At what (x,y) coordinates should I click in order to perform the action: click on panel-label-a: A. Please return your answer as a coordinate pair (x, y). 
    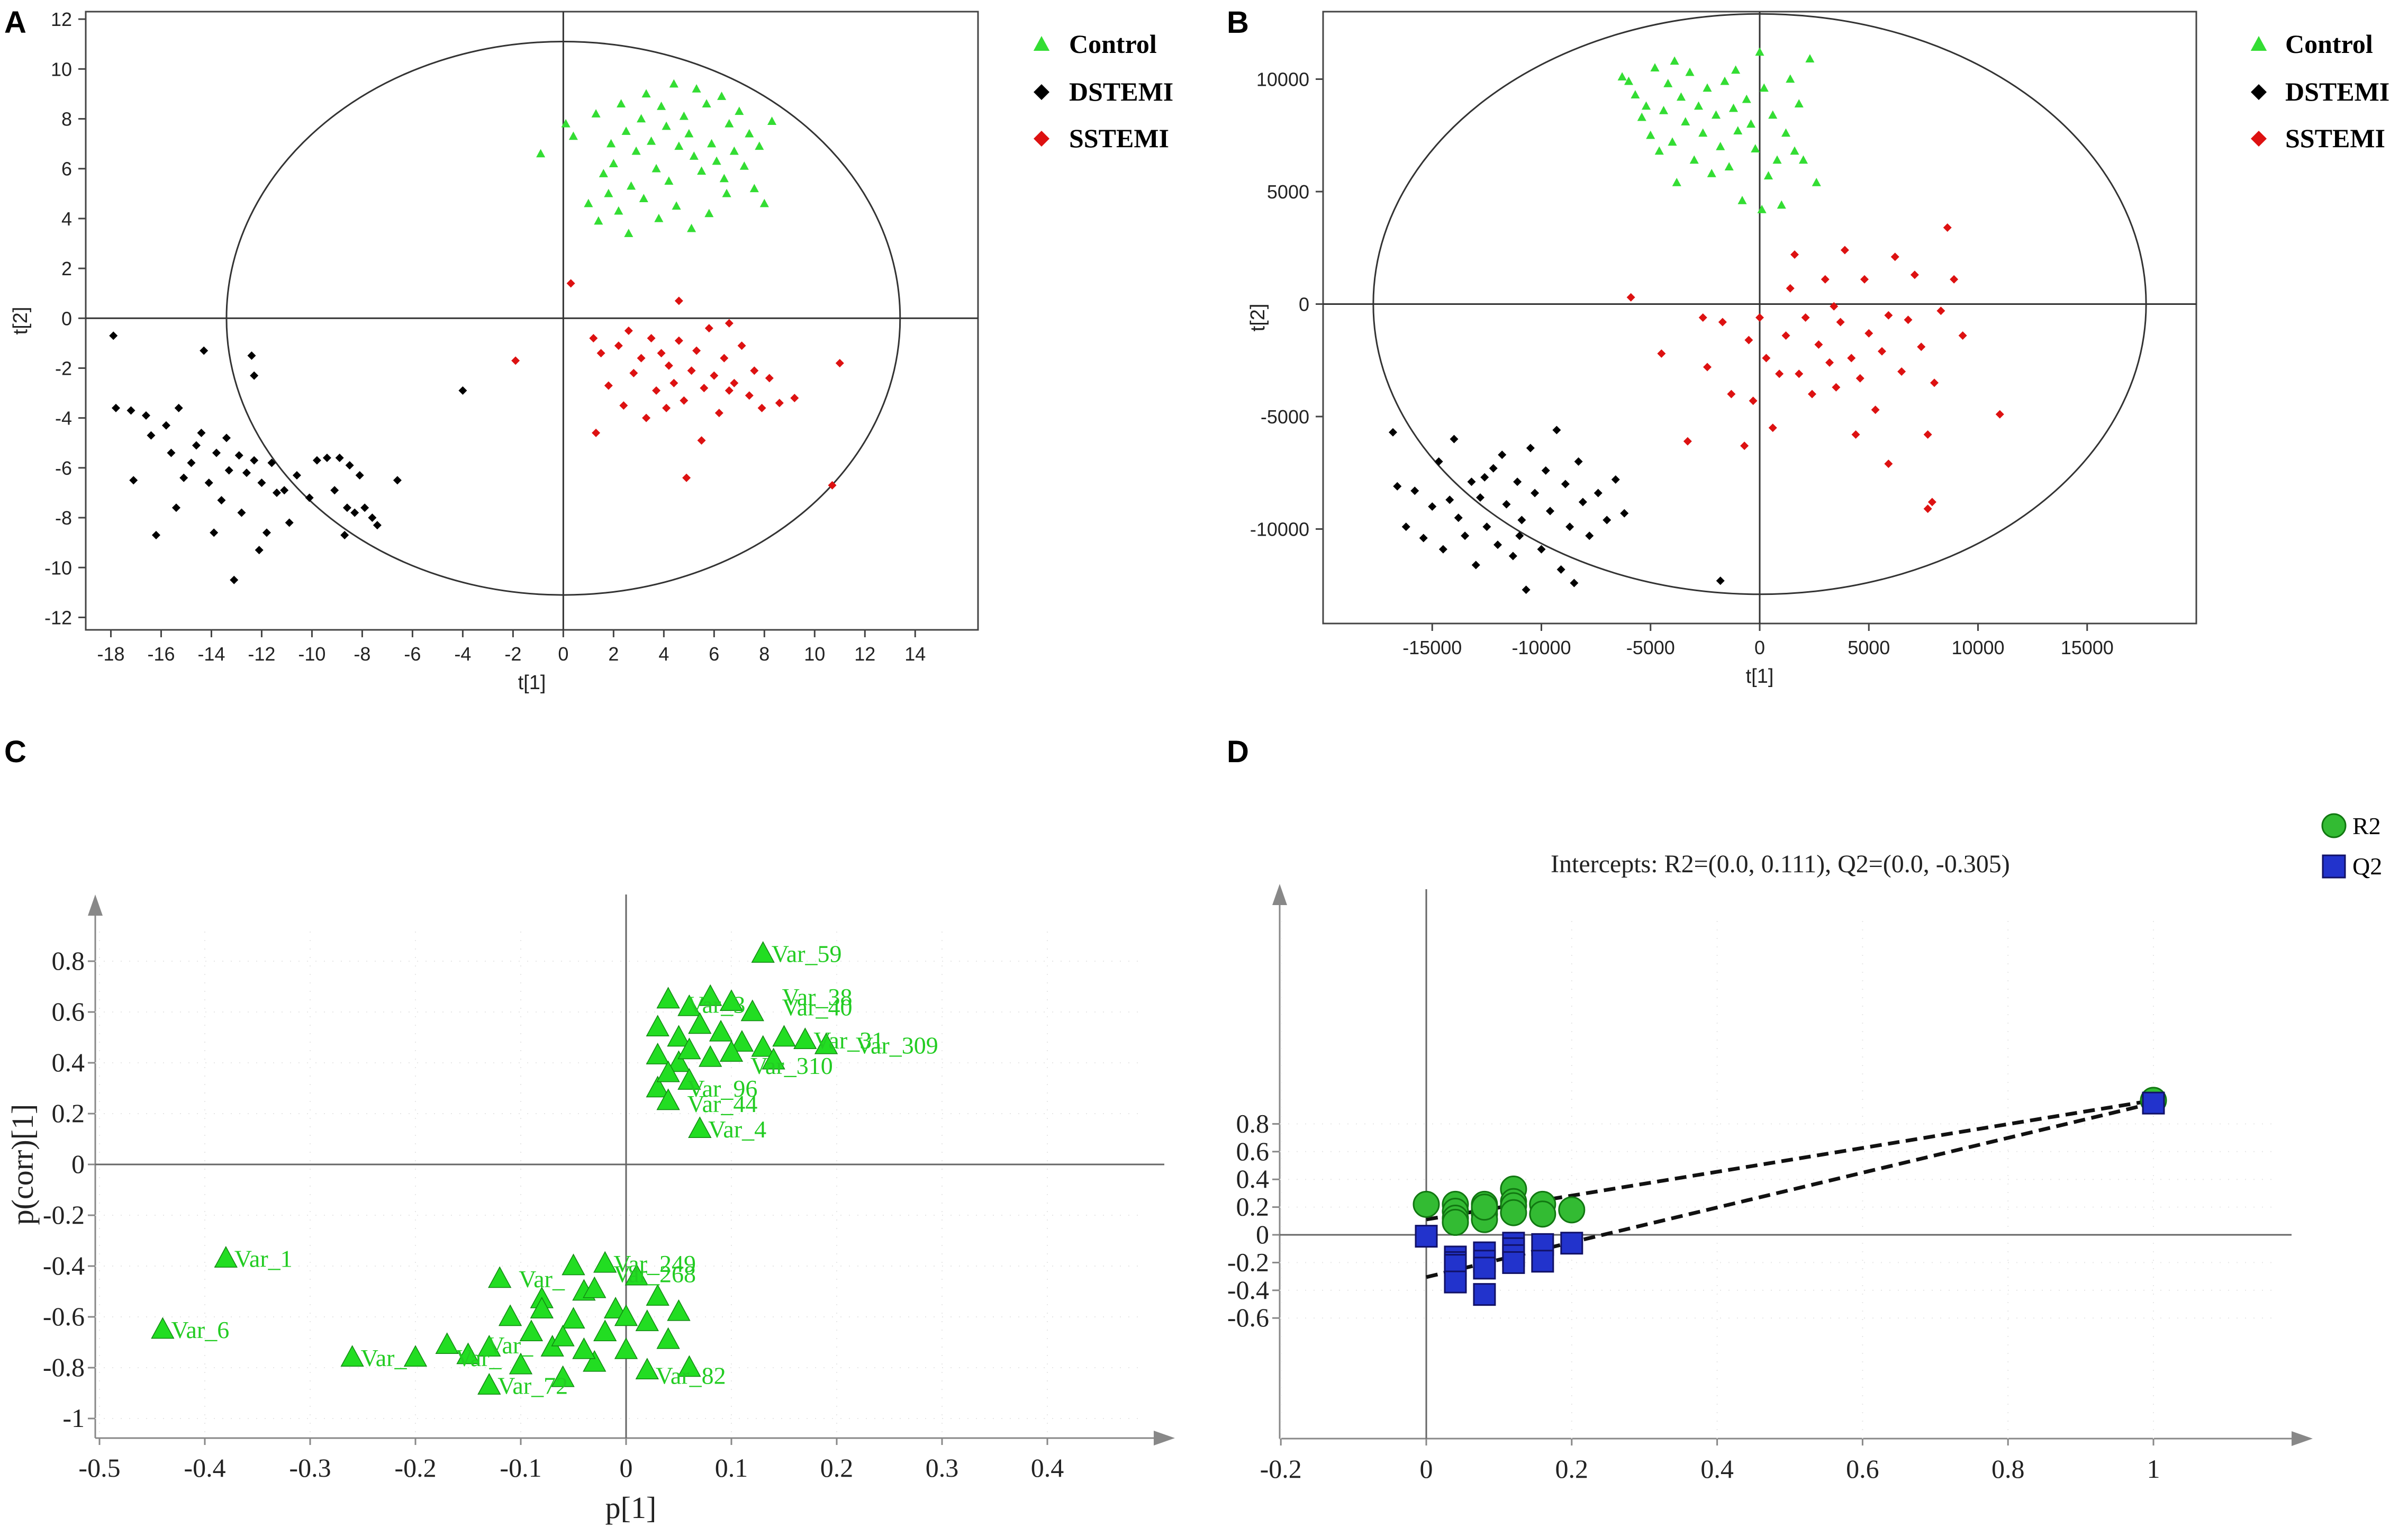
    Looking at the image, I should click on (15, 22).